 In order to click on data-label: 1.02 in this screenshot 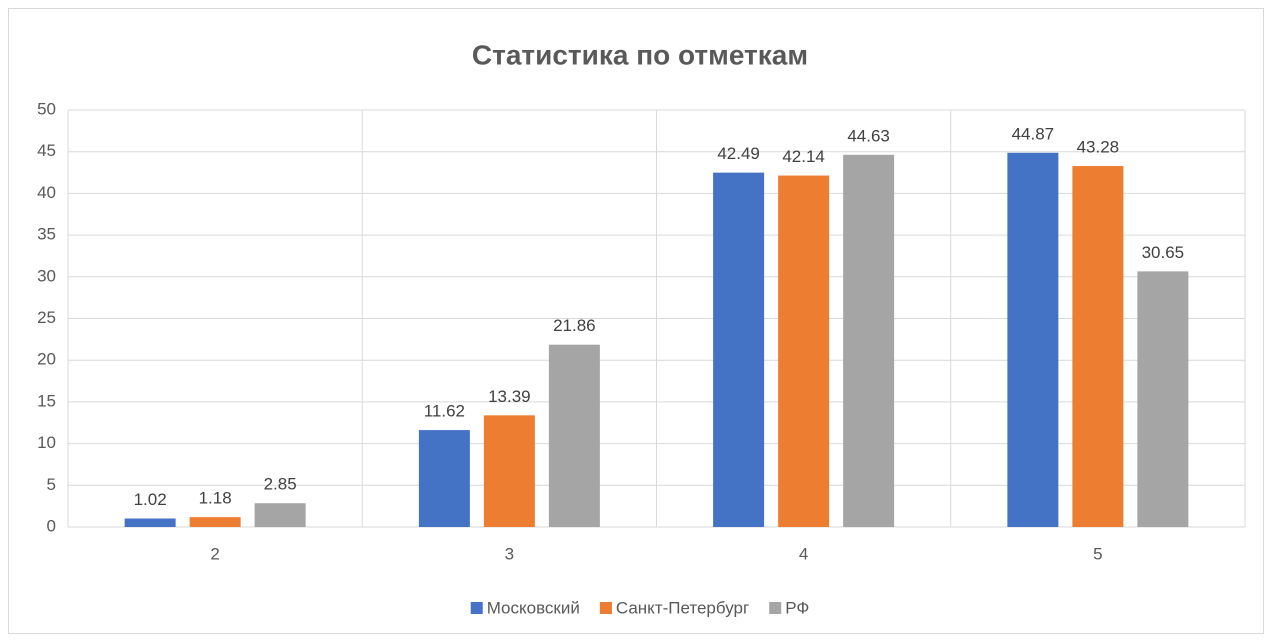, I will do `click(150, 499)`.